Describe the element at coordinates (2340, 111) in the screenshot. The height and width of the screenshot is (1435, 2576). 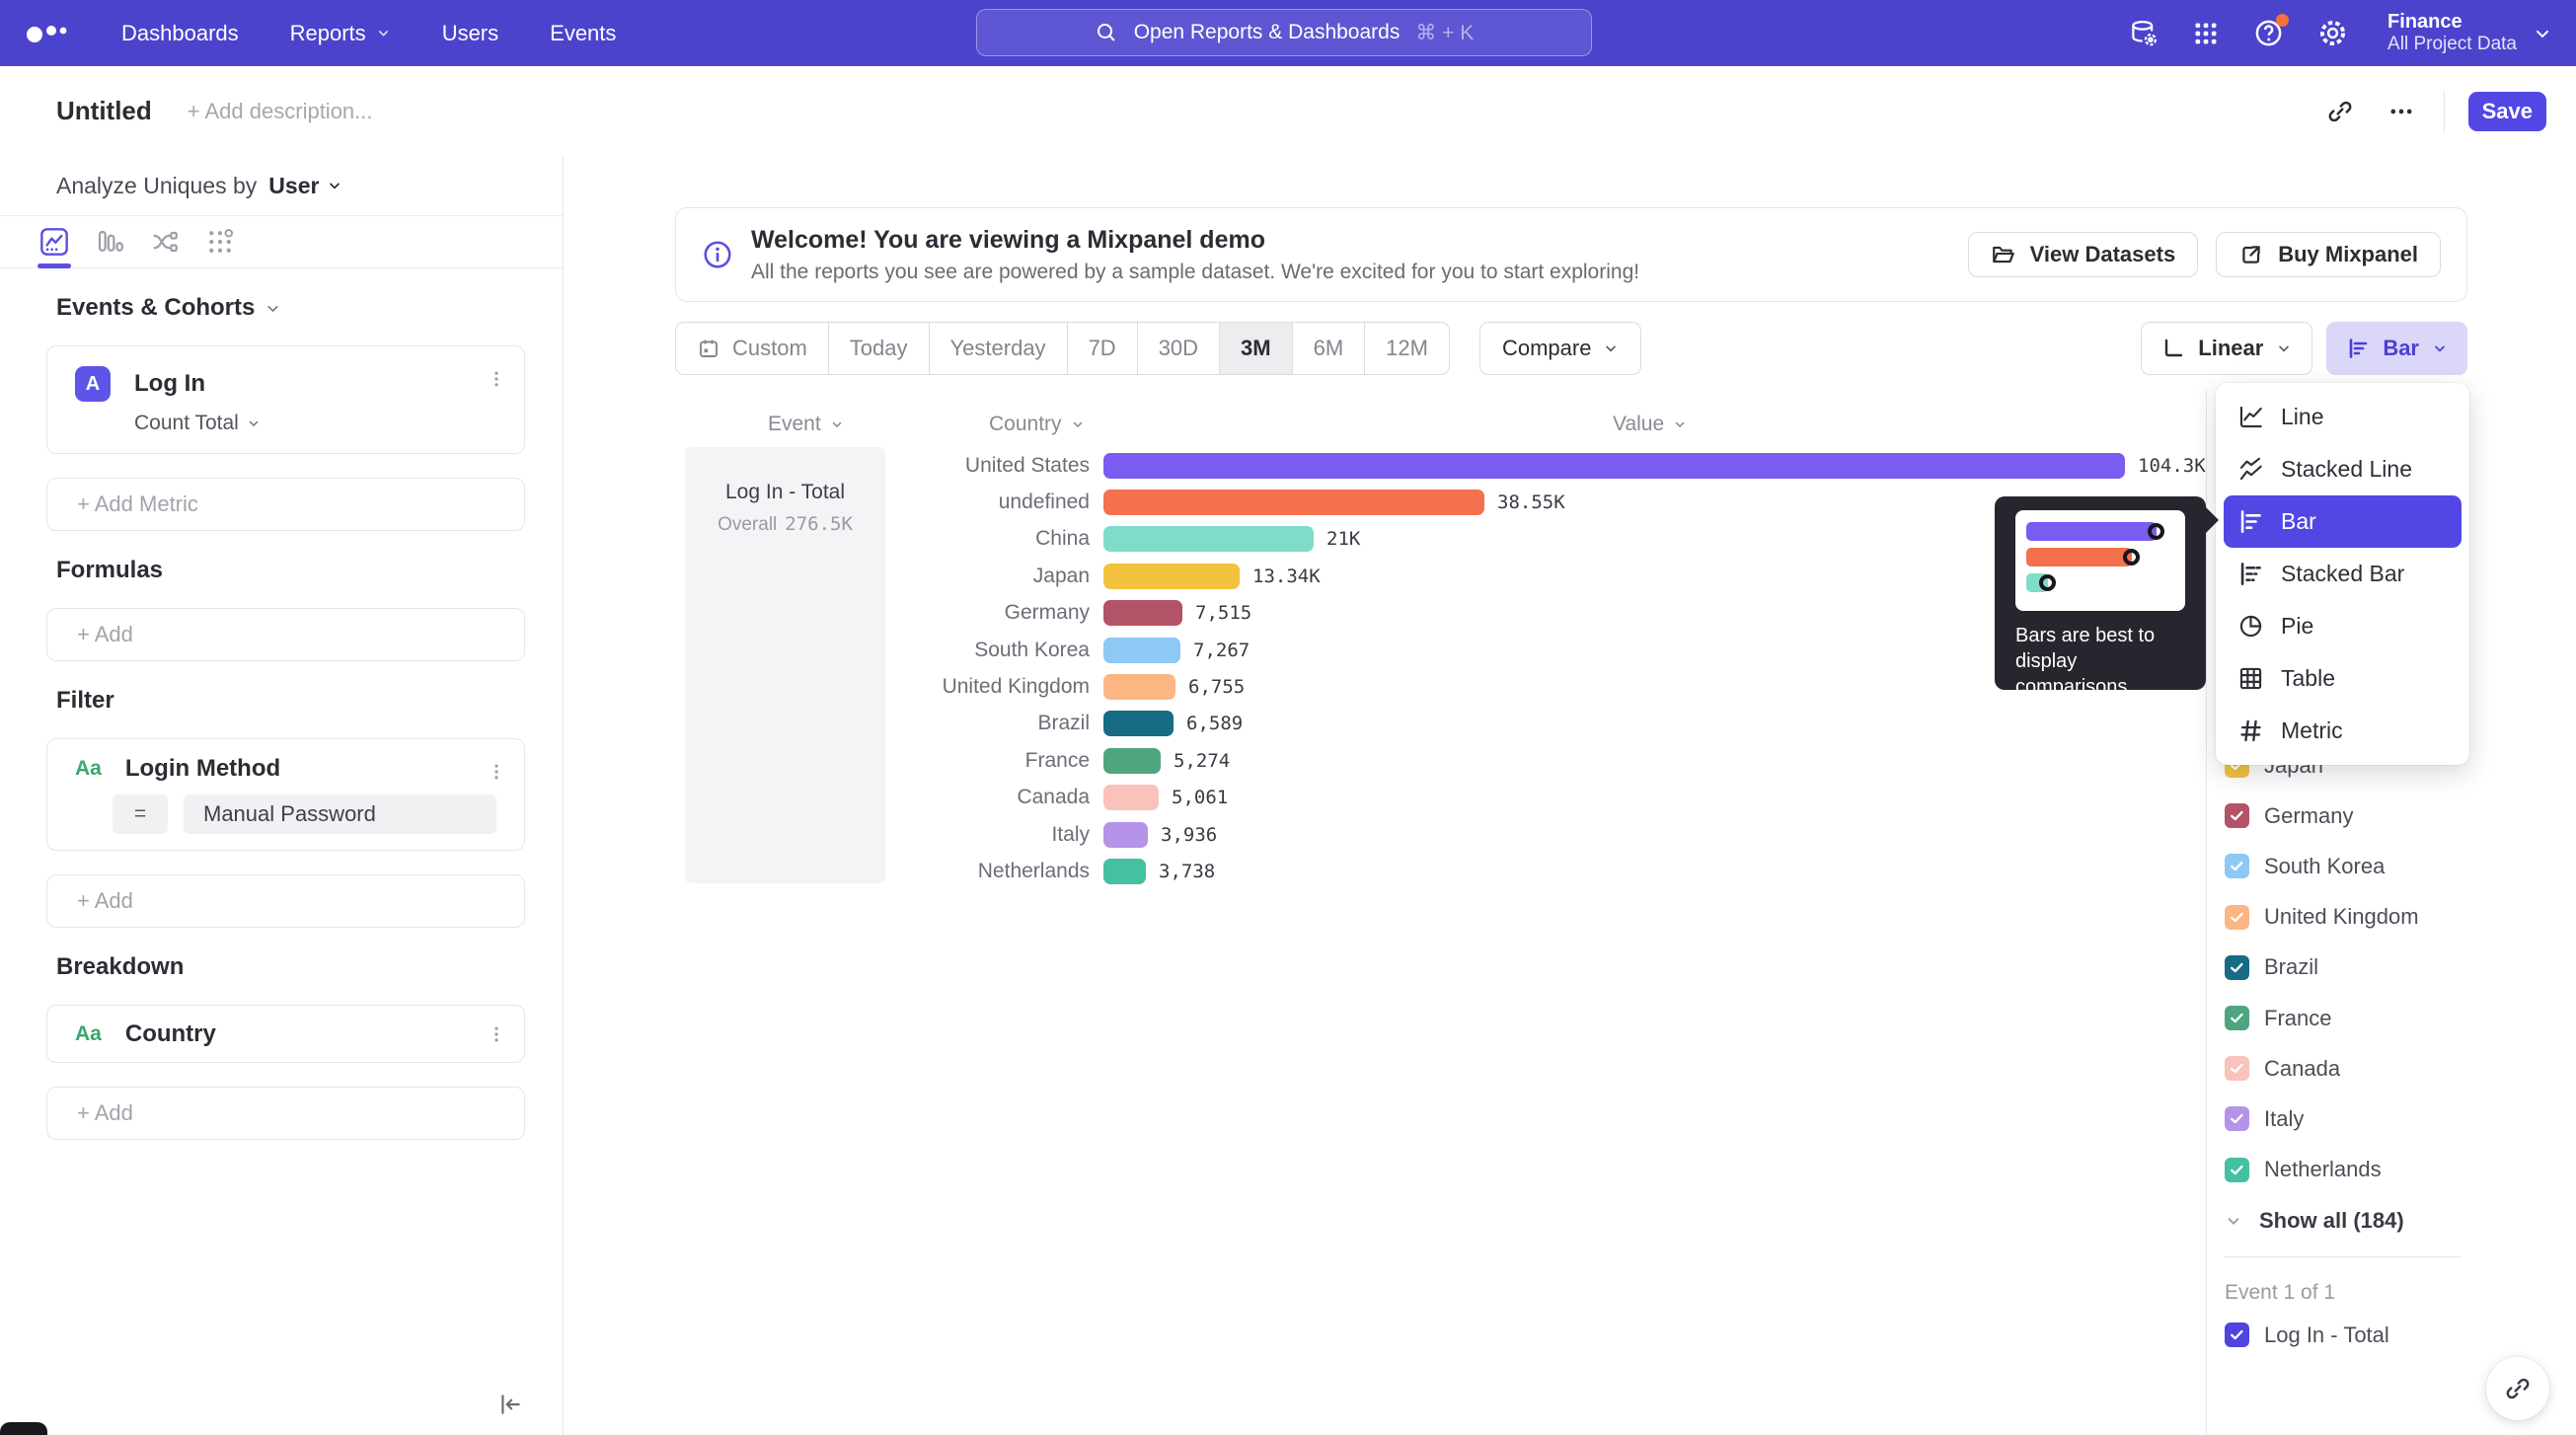
I see `copy-link-icon` at that location.